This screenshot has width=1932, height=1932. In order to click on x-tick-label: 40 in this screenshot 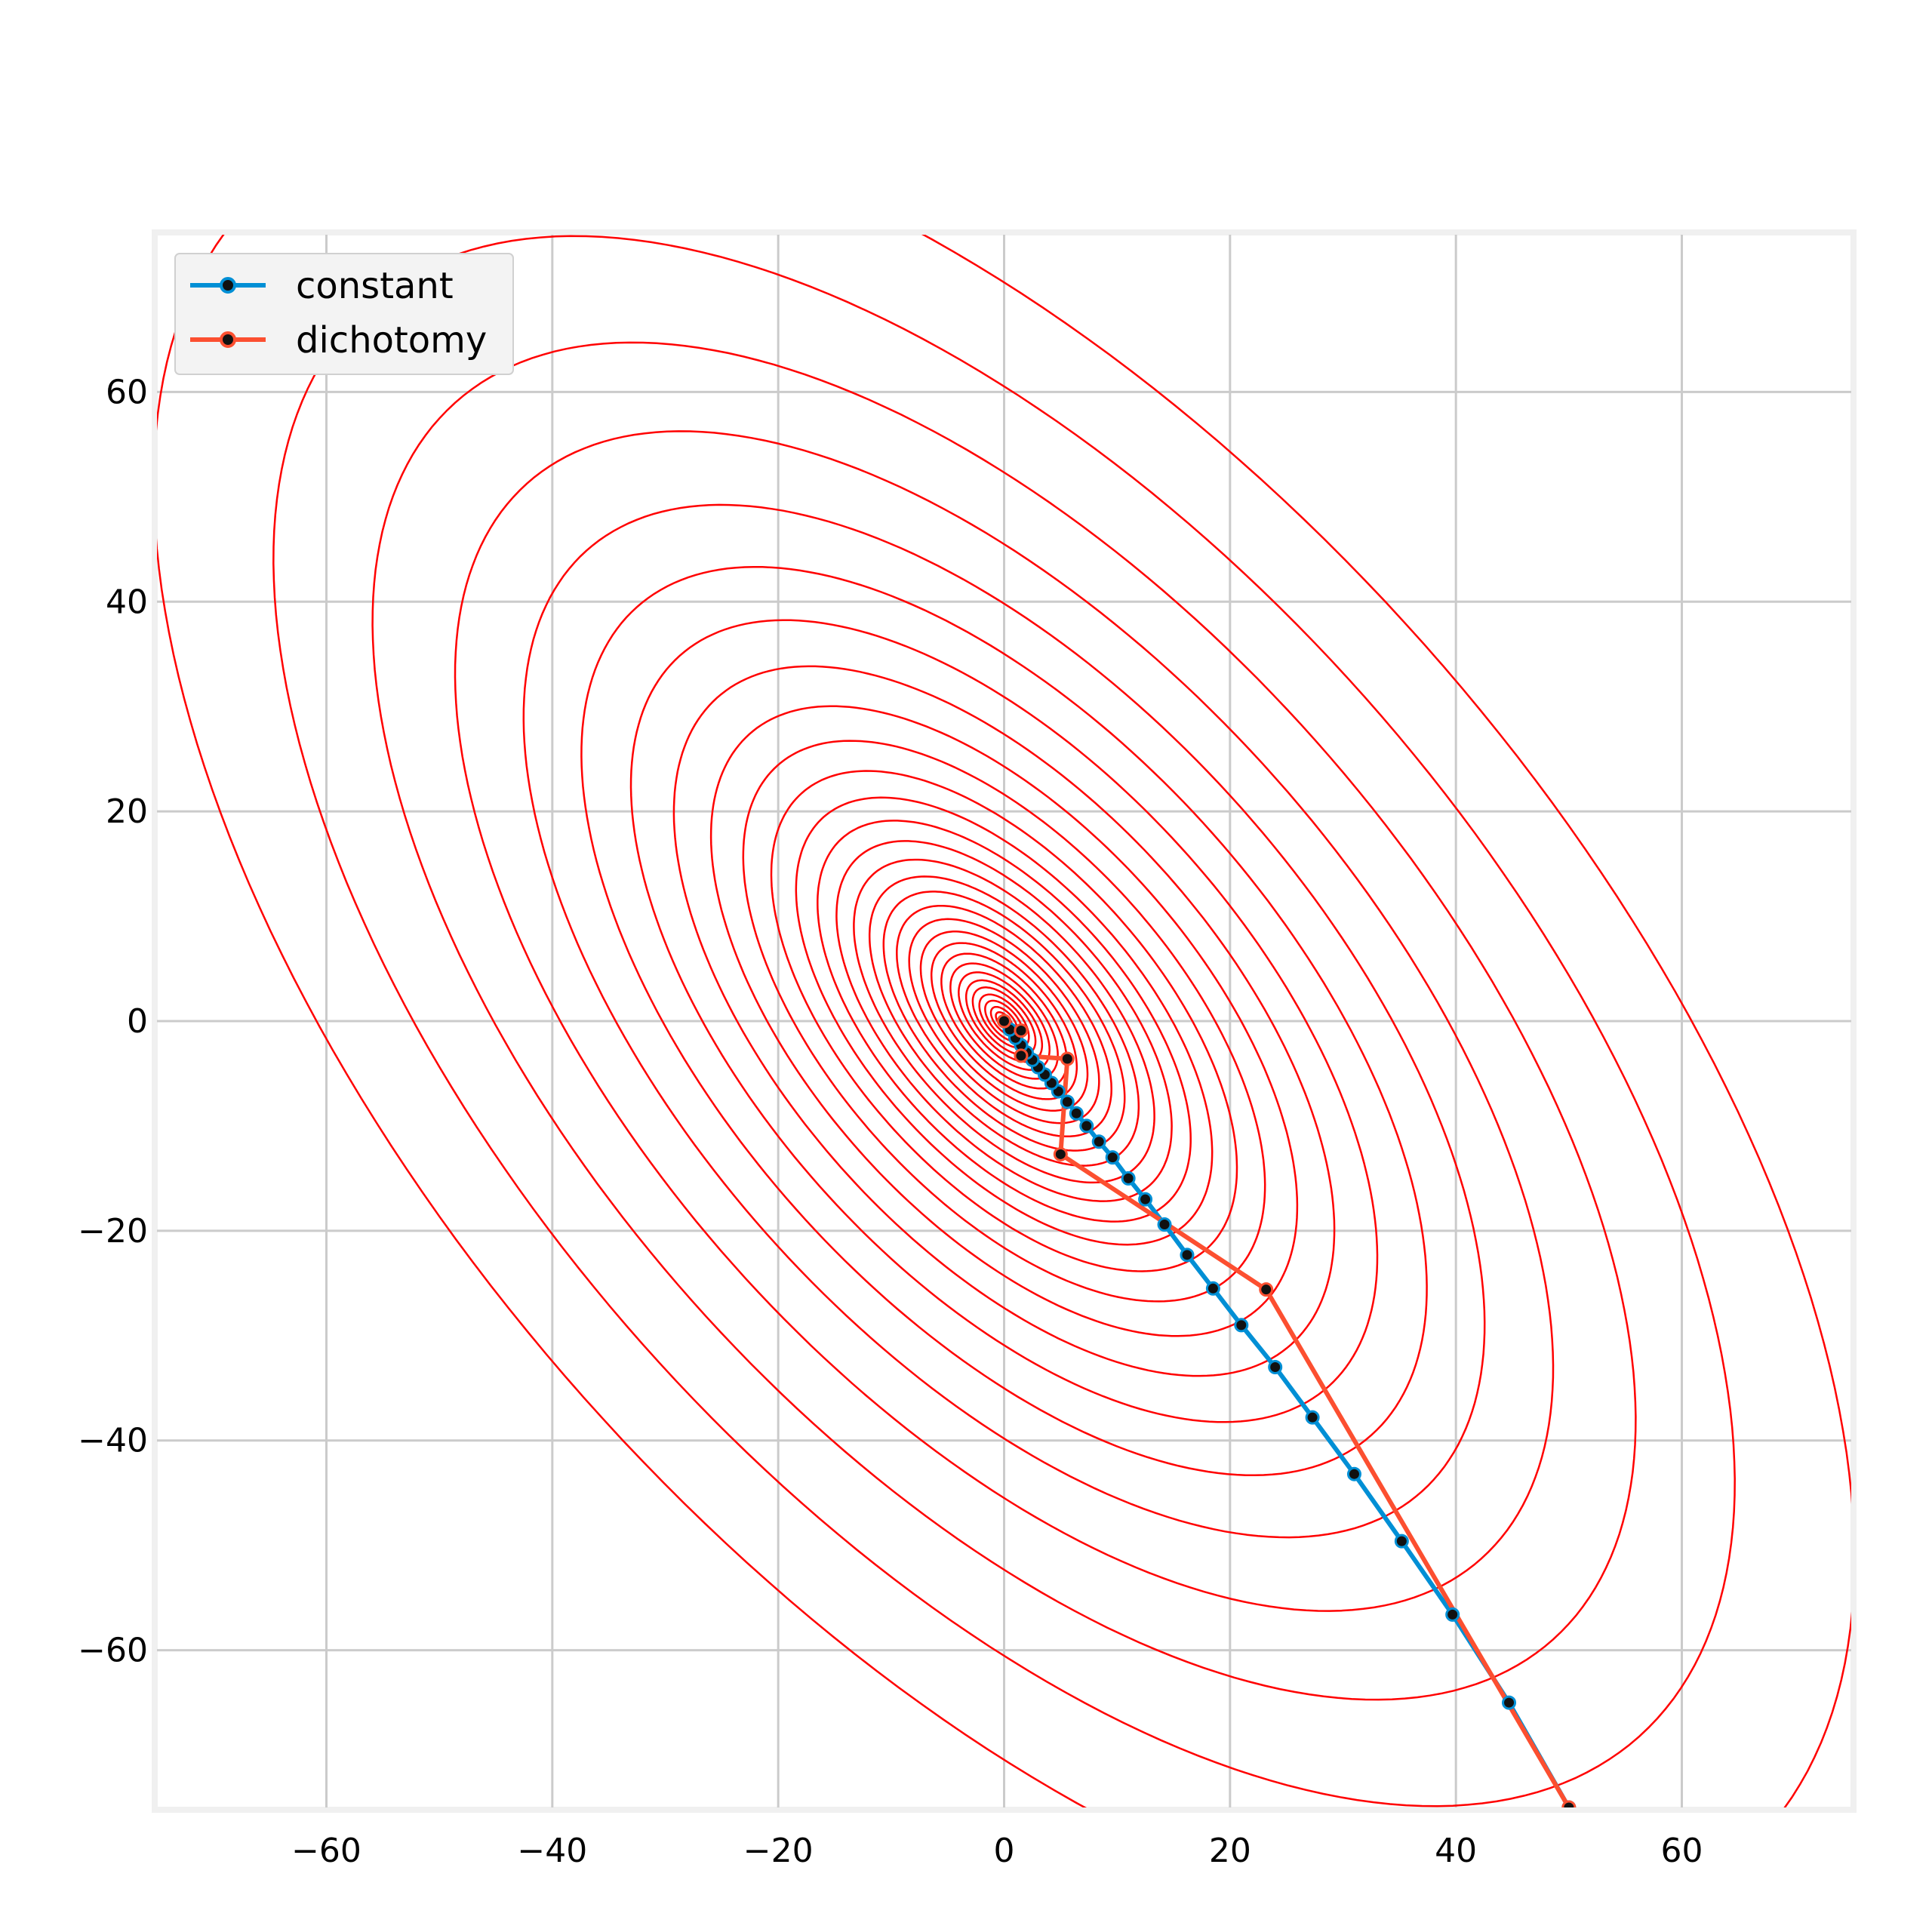, I will do `click(1456, 1851)`.